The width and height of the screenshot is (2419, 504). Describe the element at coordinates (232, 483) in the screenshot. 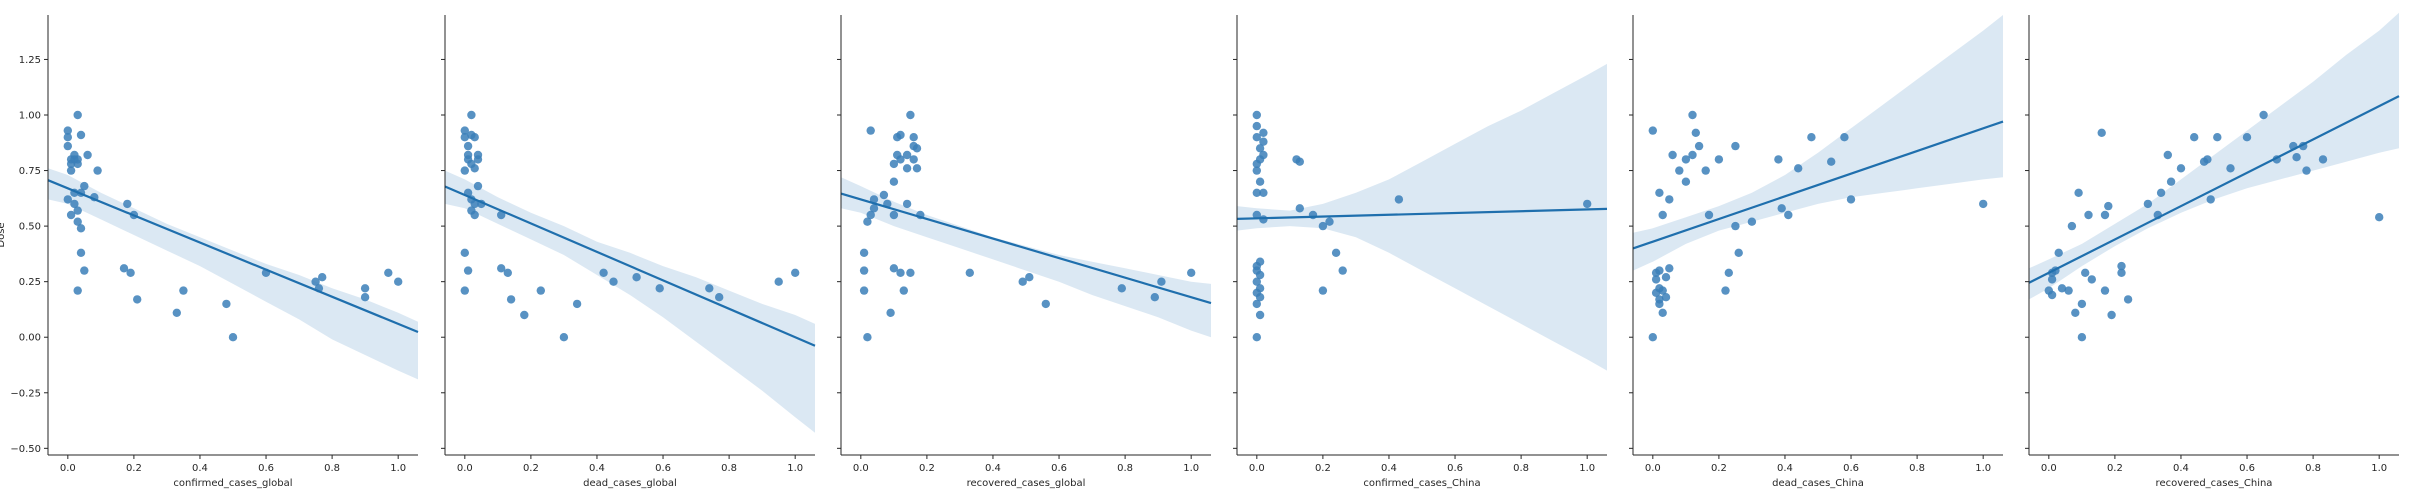

I see `x-axis-label: confirmed_cases_global` at that location.